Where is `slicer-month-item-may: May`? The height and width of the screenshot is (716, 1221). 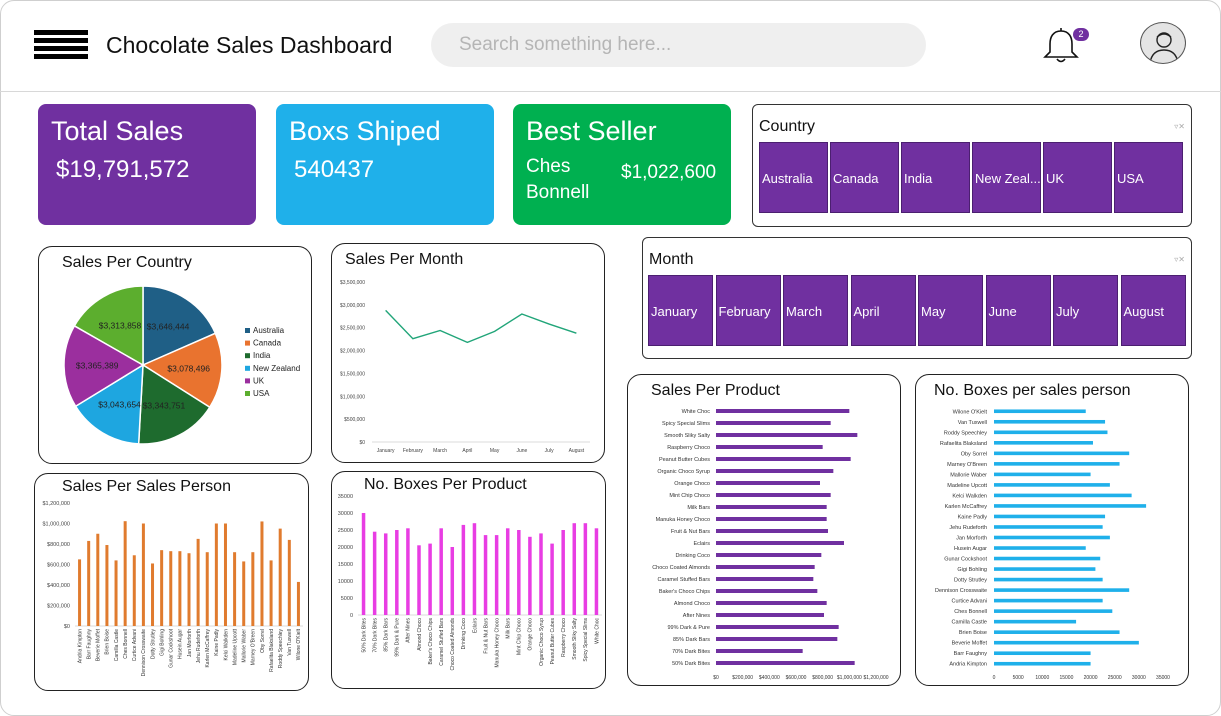
slicer-month-item-may: May is located at coordinates (950, 310).